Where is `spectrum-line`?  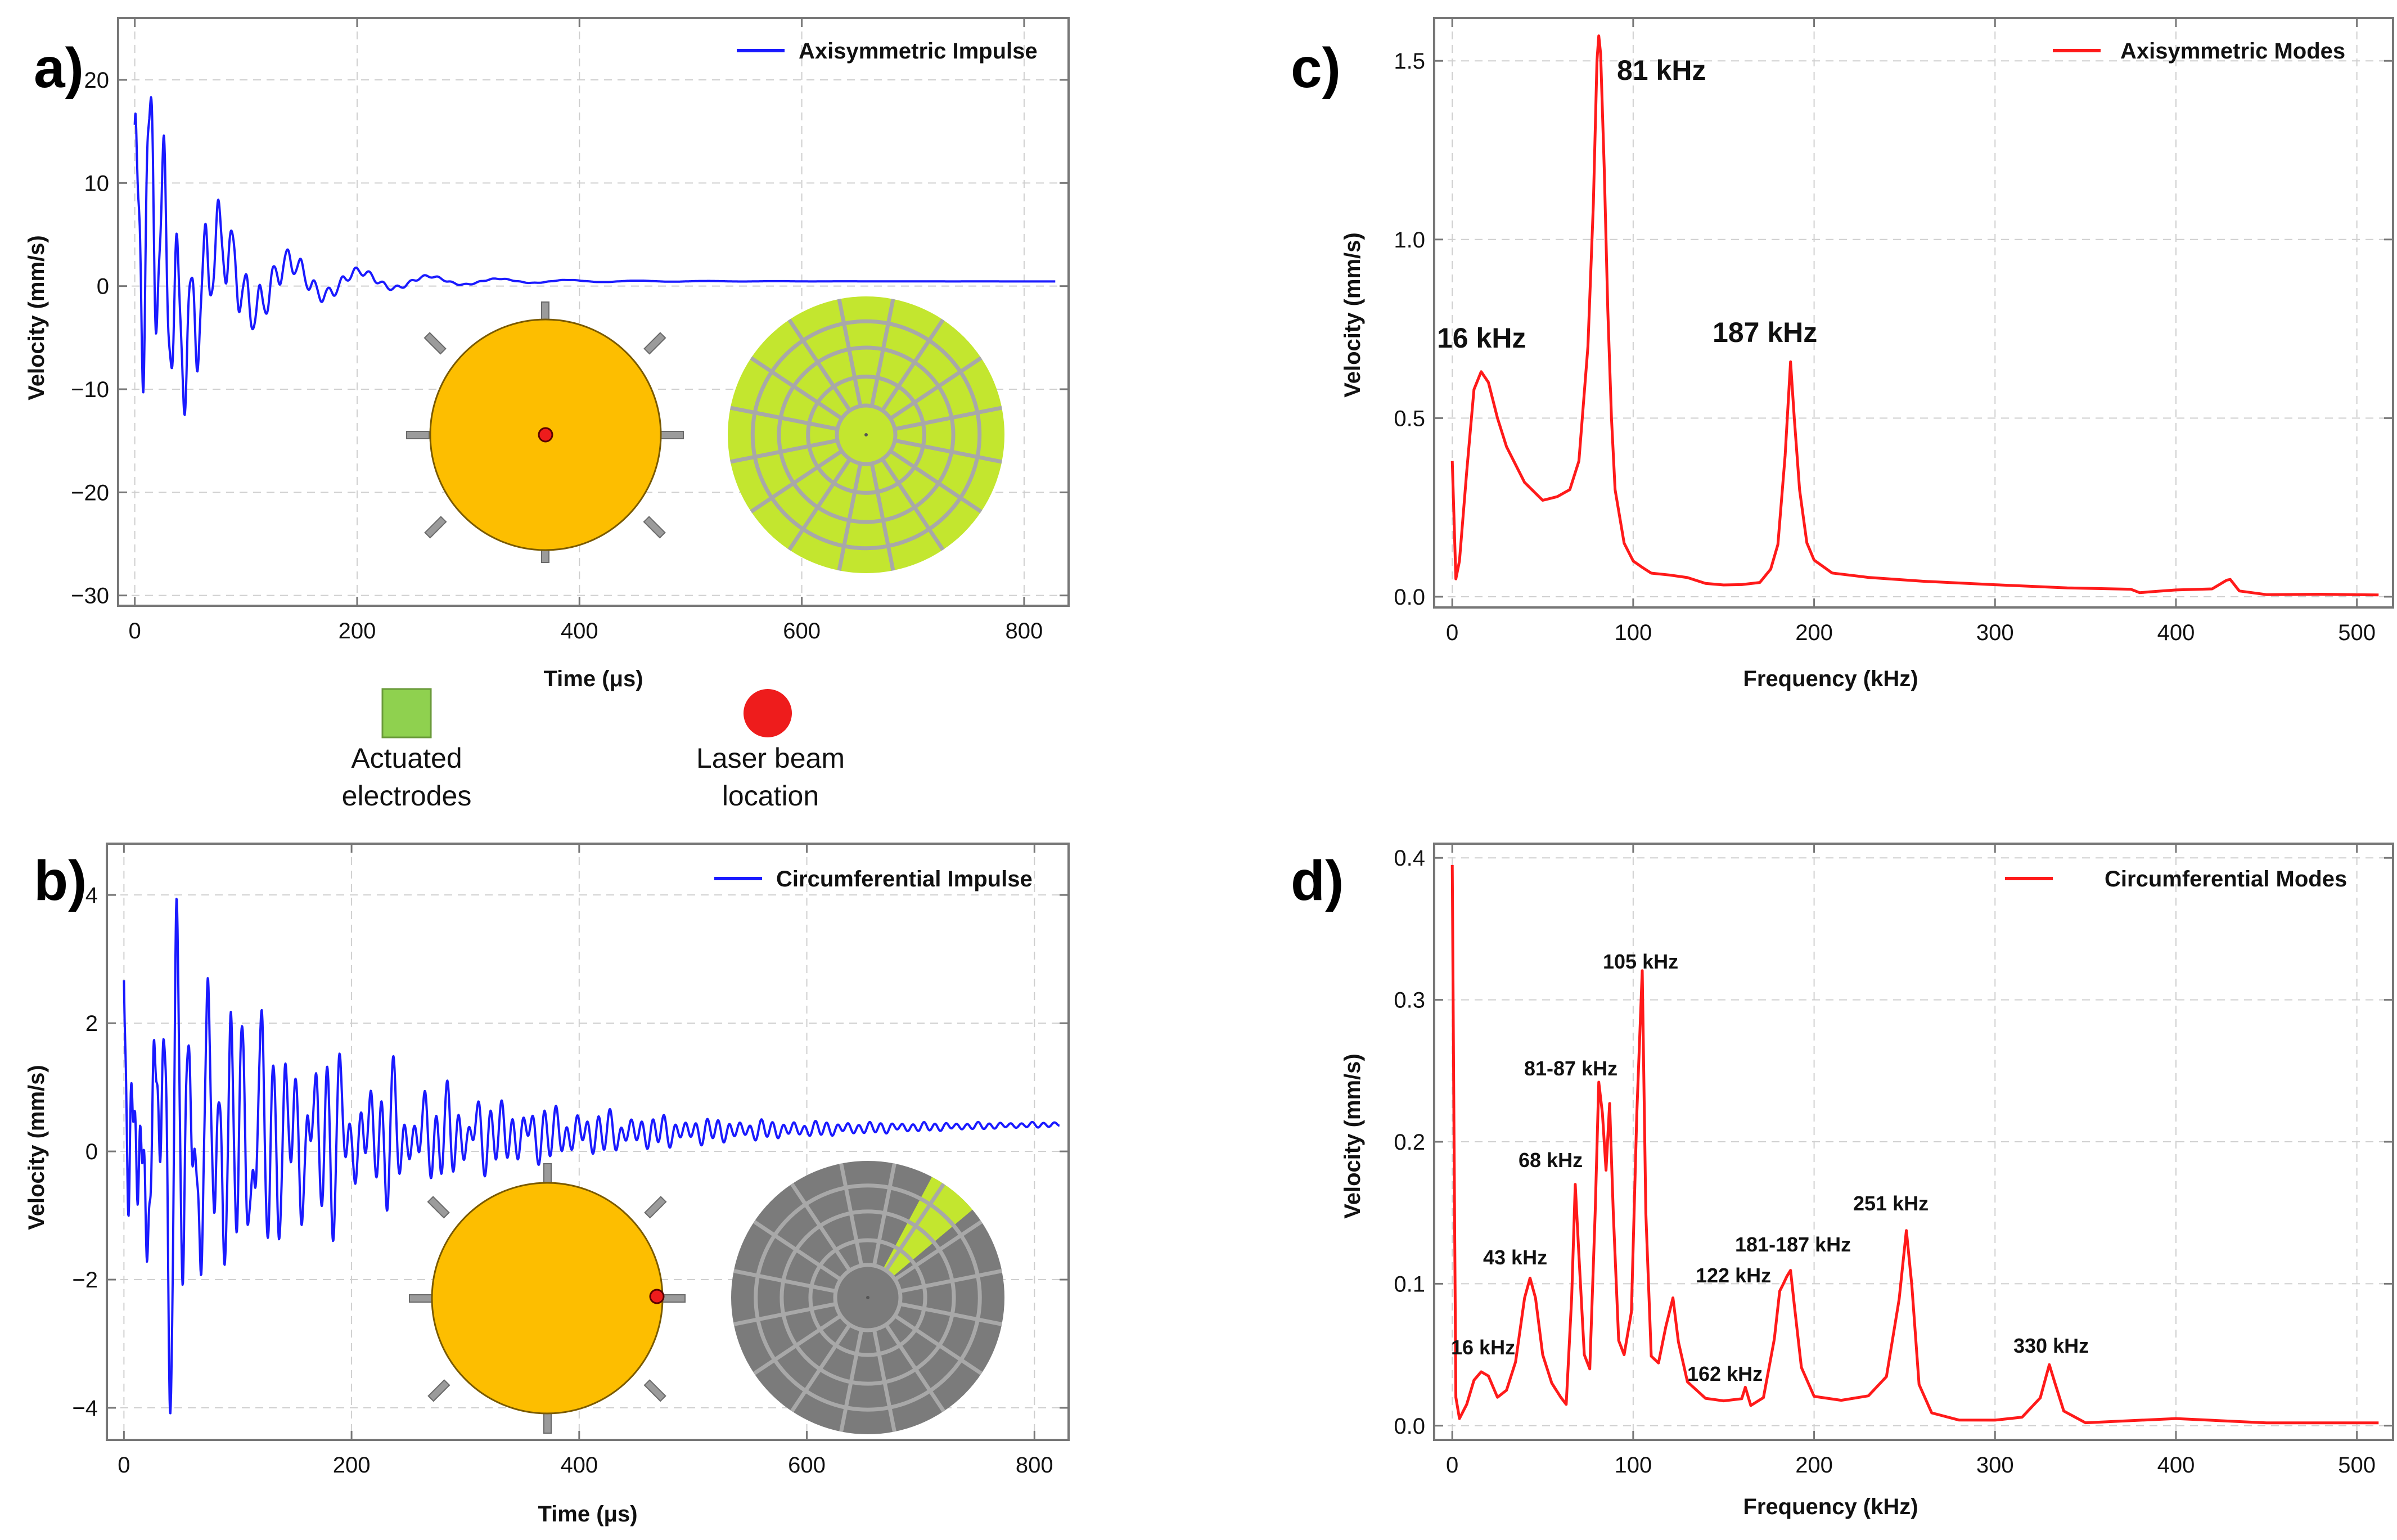
spectrum-line is located at coordinates (1915, 315).